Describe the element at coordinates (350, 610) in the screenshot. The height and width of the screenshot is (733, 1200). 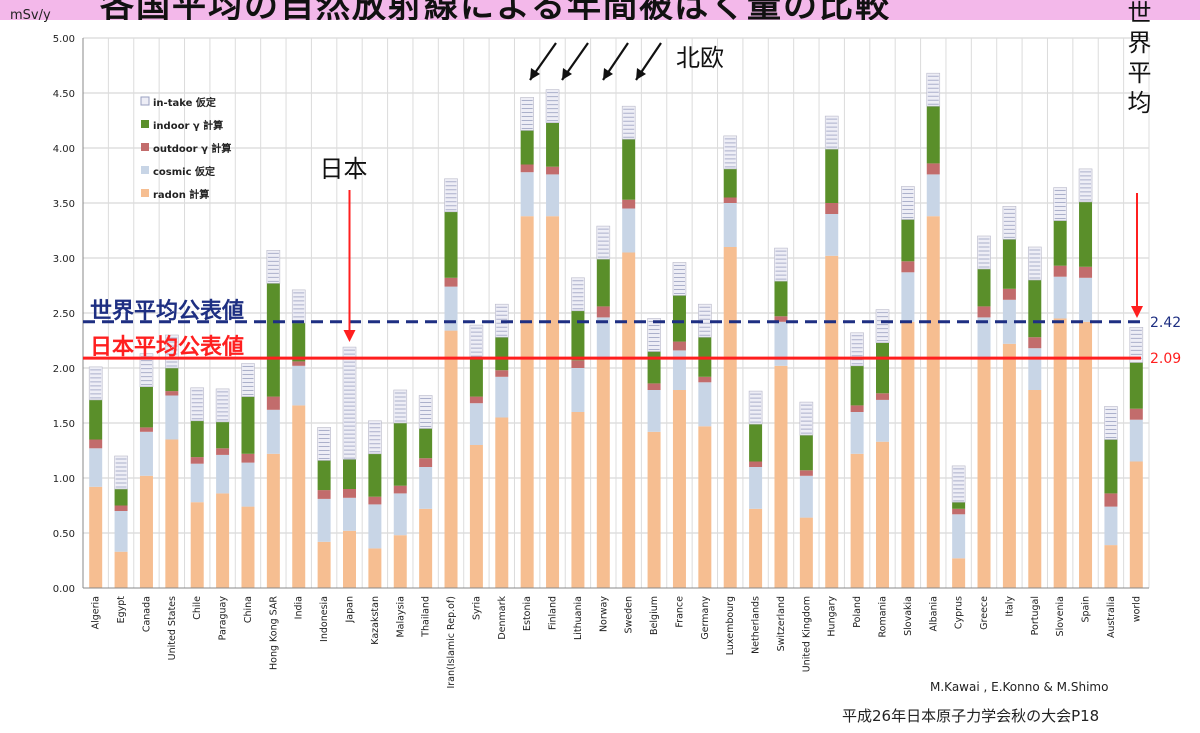
I see `x-tick-label: Japan` at that location.